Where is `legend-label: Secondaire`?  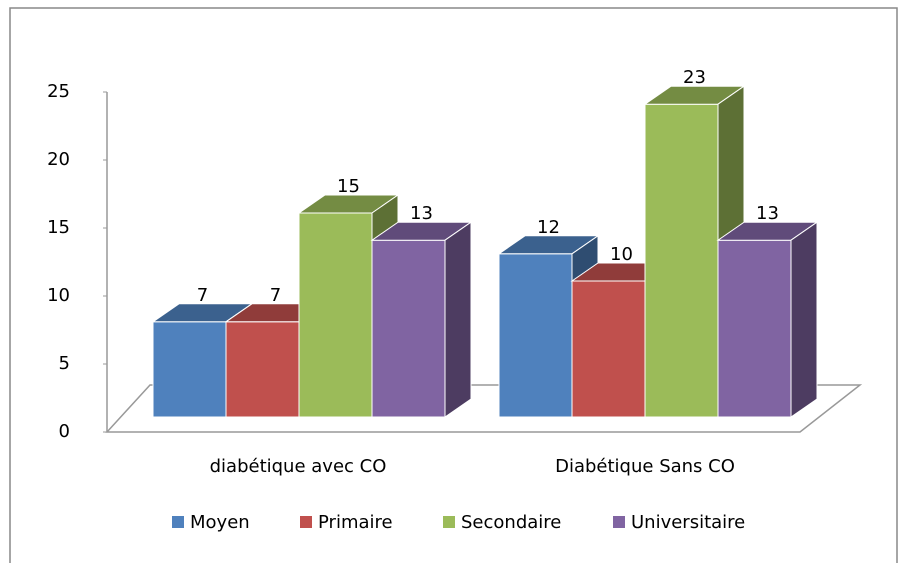 legend-label: Secondaire is located at coordinates (511, 522).